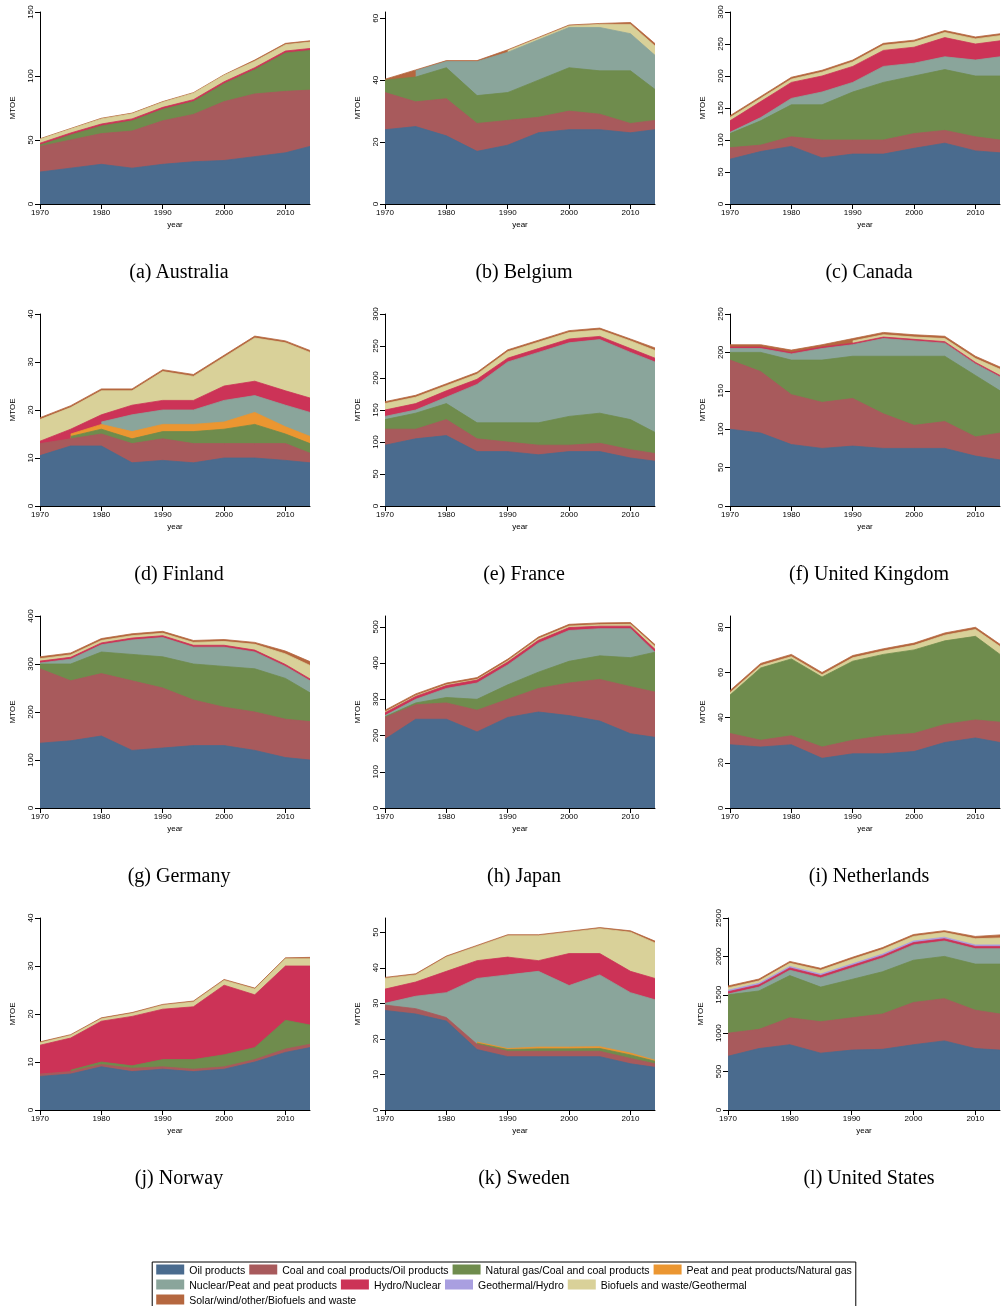 This screenshot has height=1306, width=1008. Describe the element at coordinates (524, 875) in the screenshot. I see `text: (h) Japan` at that location.